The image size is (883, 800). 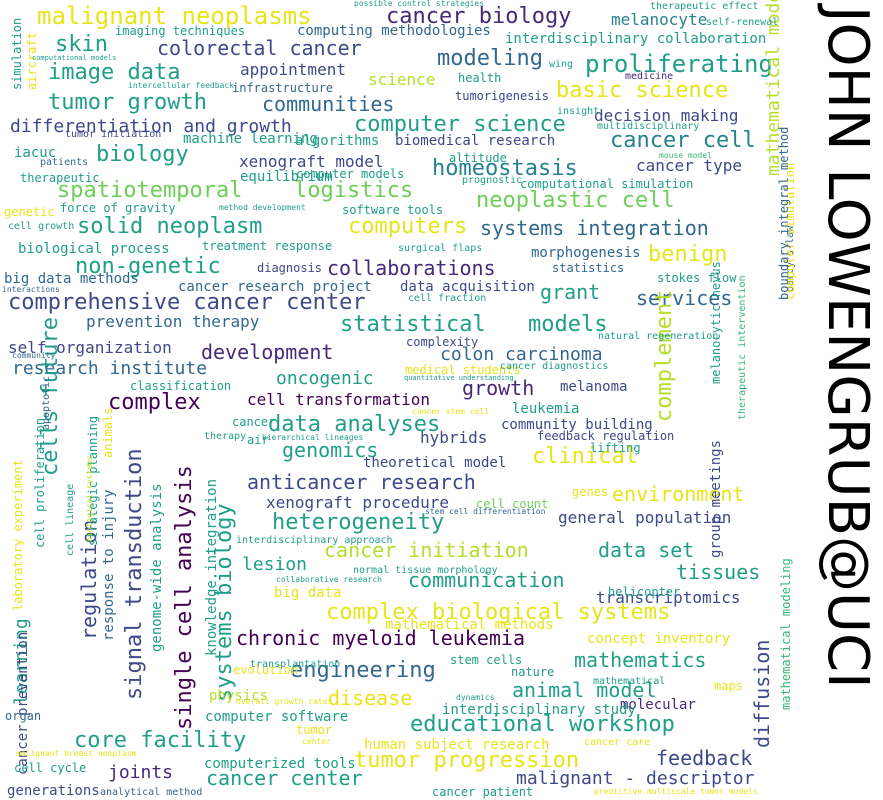 I want to click on cloud-word: big data methods, so click(x=71, y=279).